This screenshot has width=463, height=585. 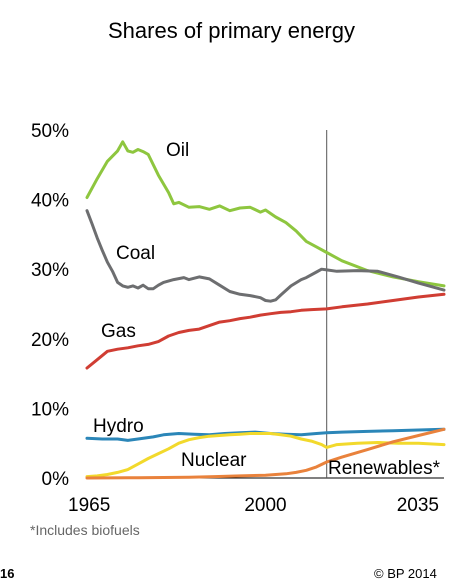 I want to click on series-line-coal, so click(x=265, y=256).